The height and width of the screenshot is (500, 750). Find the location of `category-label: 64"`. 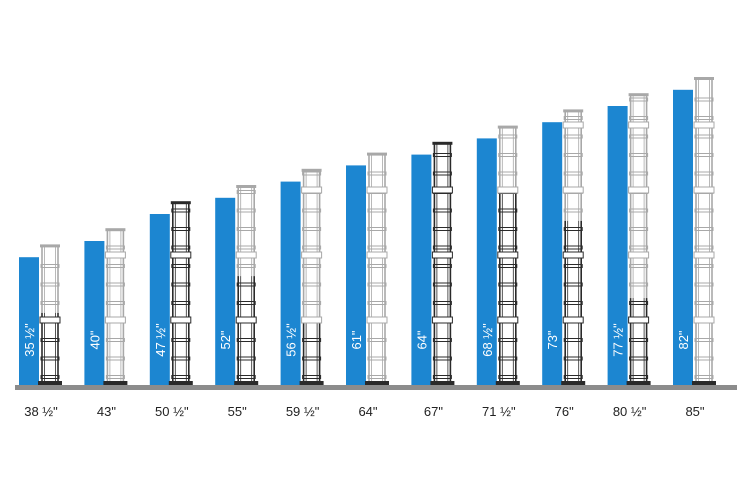

category-label: 64" is located at coordinates (367, 411).